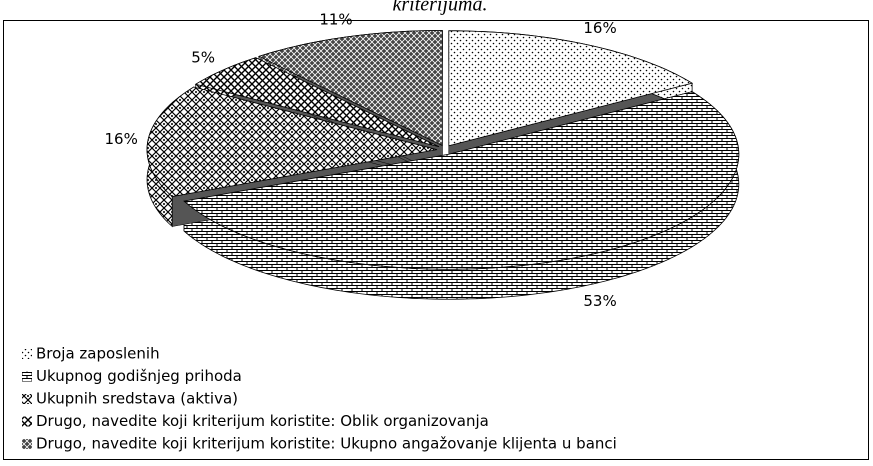 The height and width of the screenshot is (466, 873). What do you see at coordinates (203, 57) in the screenshot?
I see `data-label: 5%` at bounding box center [203, 57].